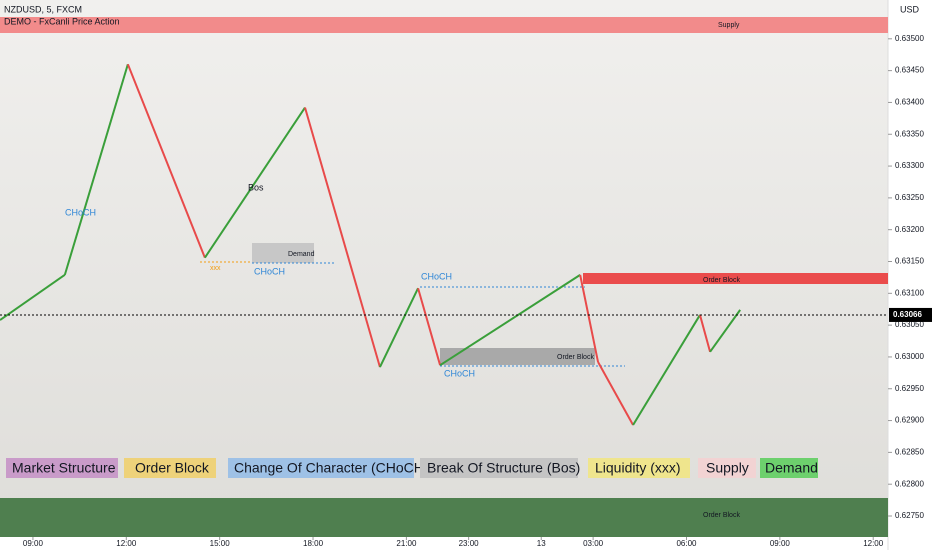  I want to click on y-tick-label: 0.62800, so click(909, 483).